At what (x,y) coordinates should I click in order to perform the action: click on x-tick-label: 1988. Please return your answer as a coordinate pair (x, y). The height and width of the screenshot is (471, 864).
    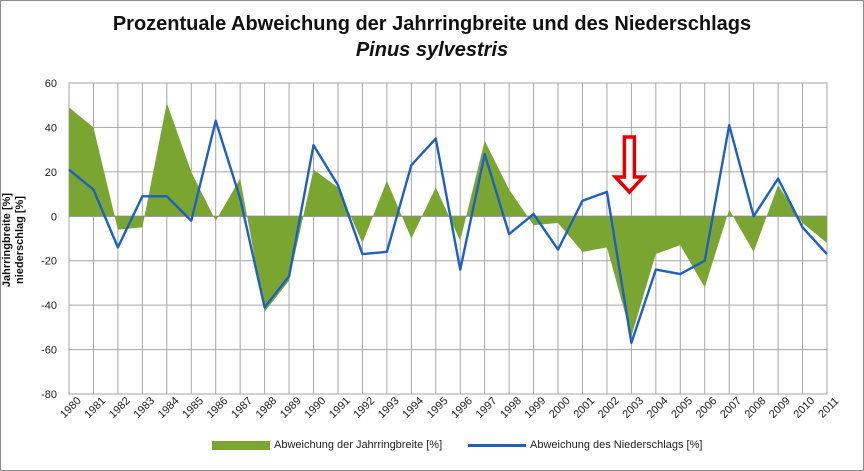
    Looking at the image, I should click on (267, 408).